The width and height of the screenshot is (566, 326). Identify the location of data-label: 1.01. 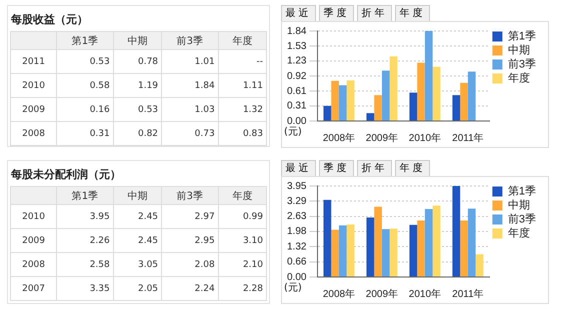
(190, 62).